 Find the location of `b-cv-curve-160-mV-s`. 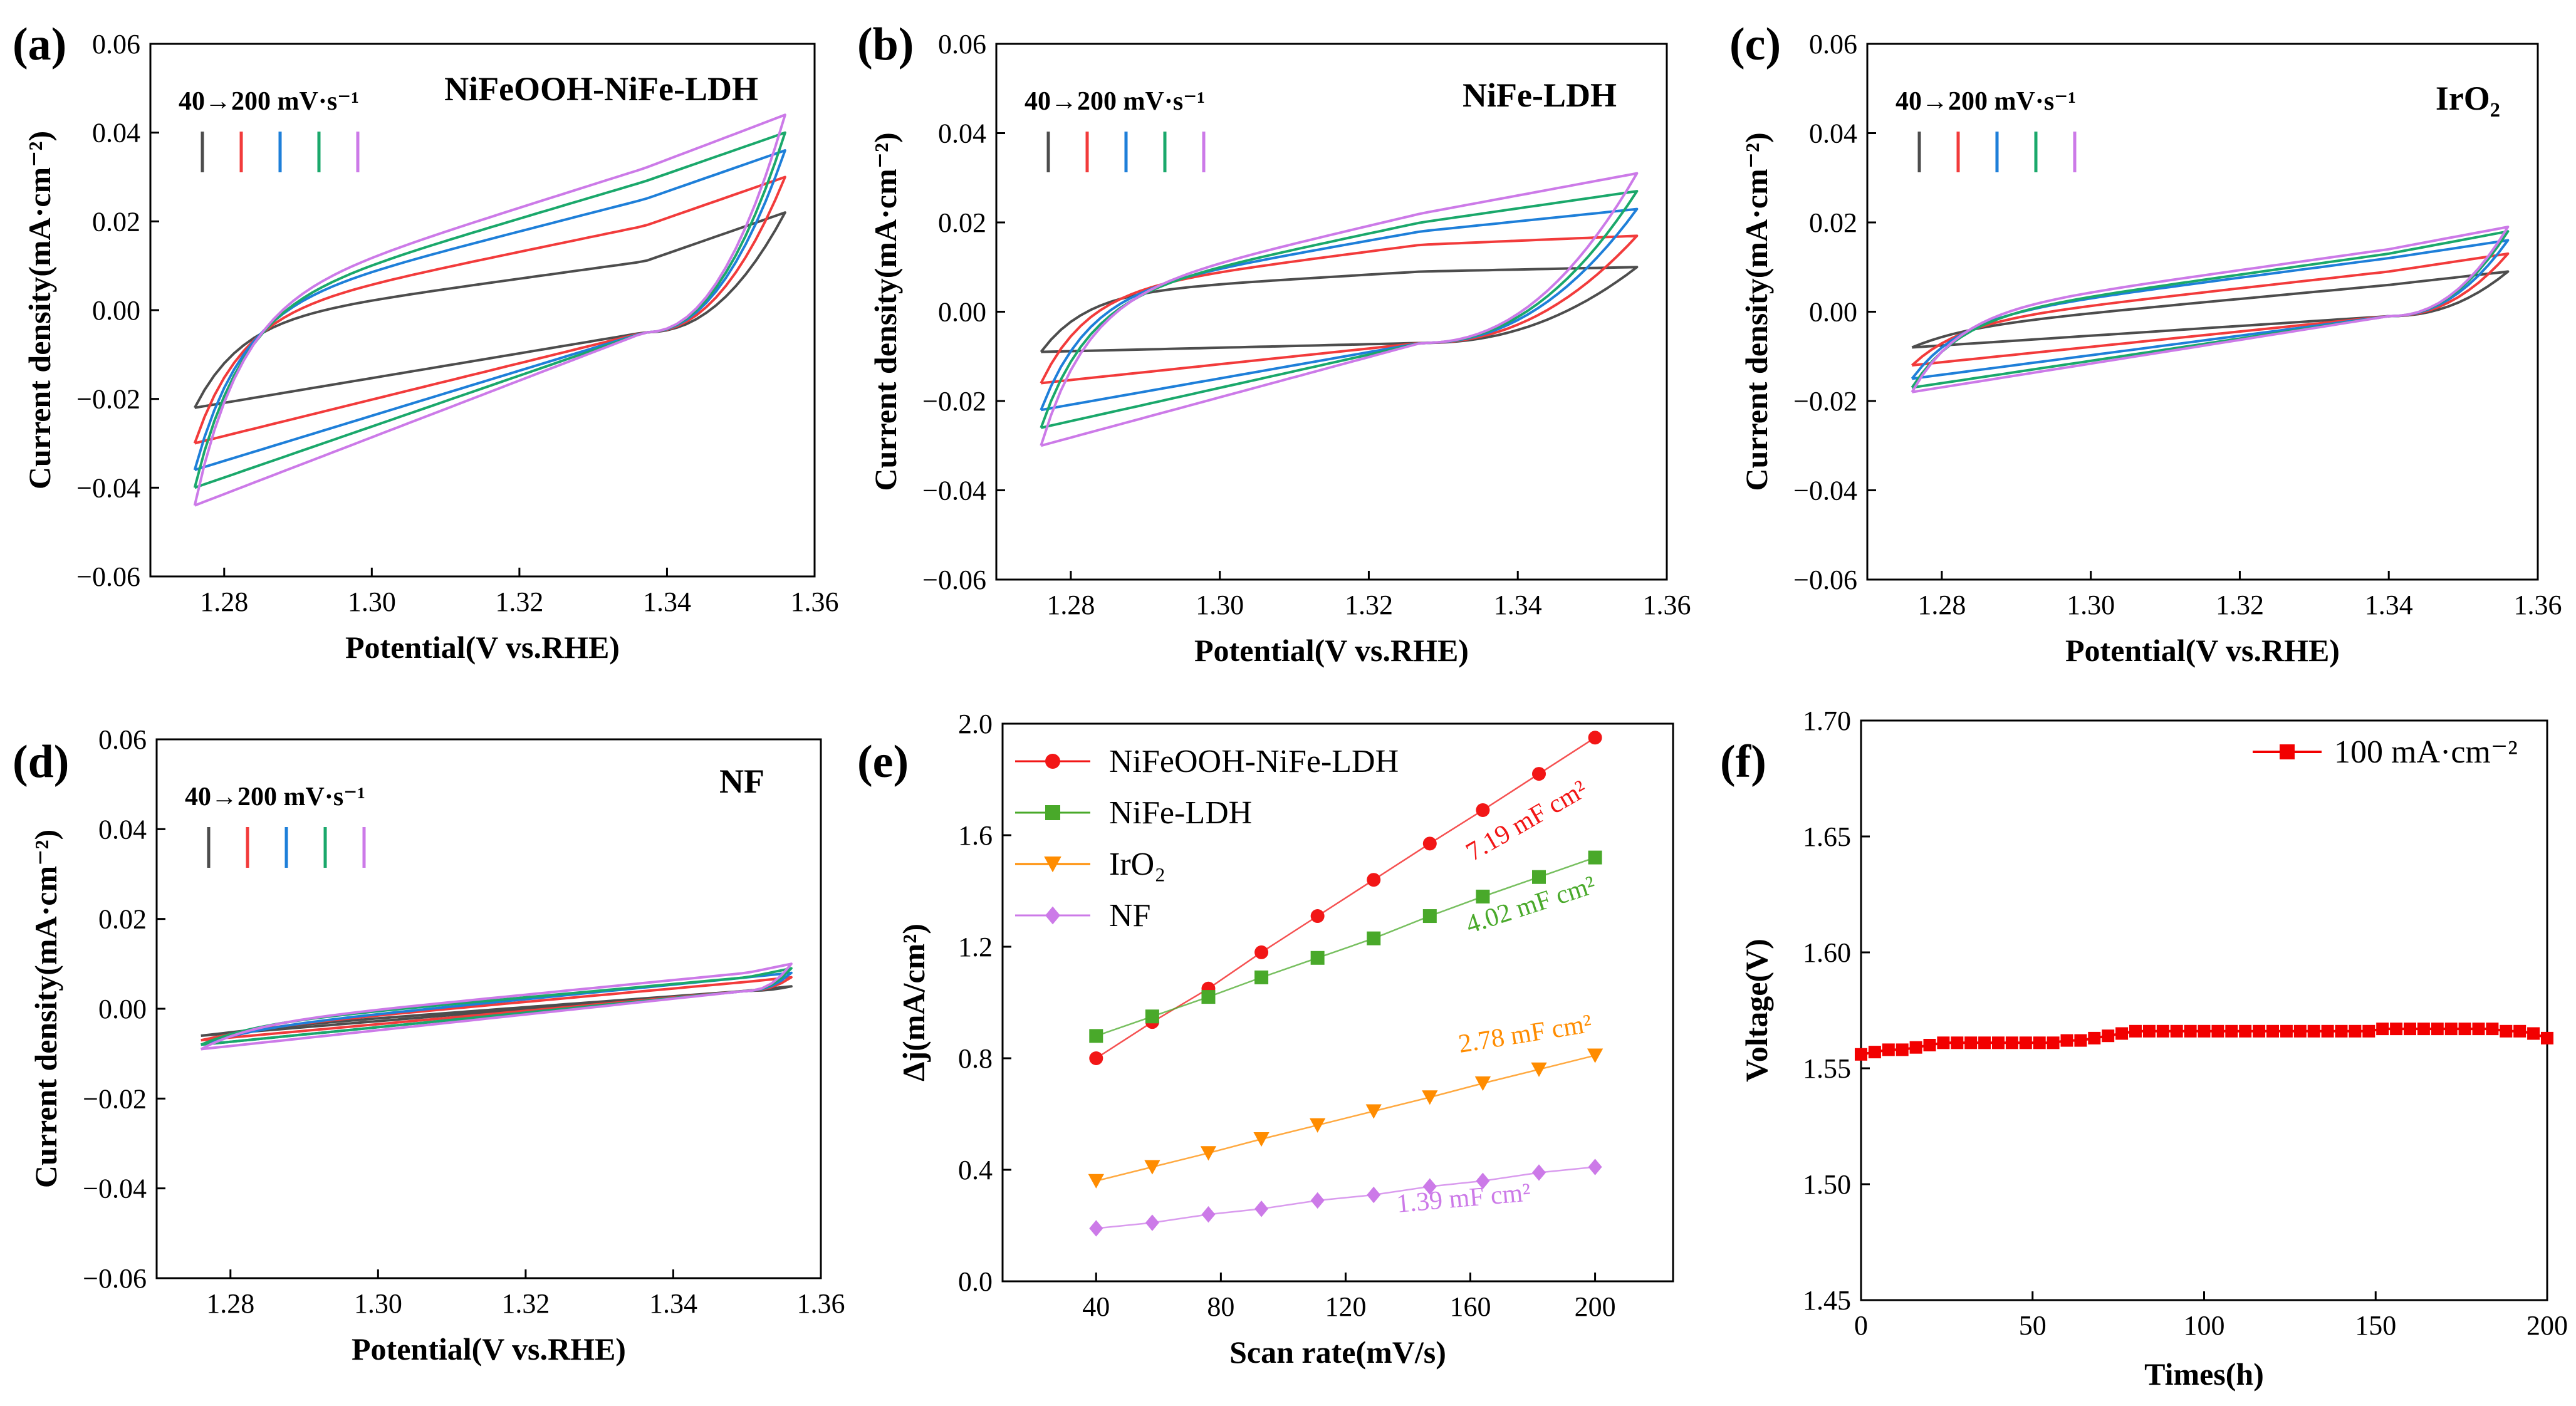

b-cv-curve-160-mV-s is located at coordinates (1339, 309).